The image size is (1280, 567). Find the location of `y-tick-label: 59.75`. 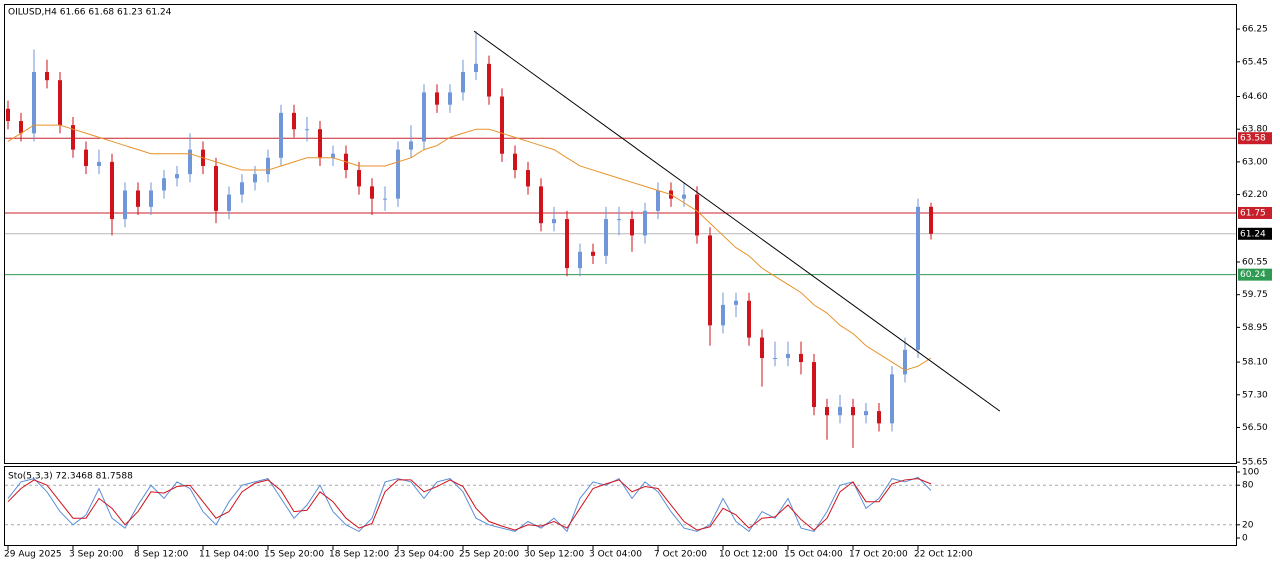

y-tick-label: 59.75 is located at coordinates (1255, 295).